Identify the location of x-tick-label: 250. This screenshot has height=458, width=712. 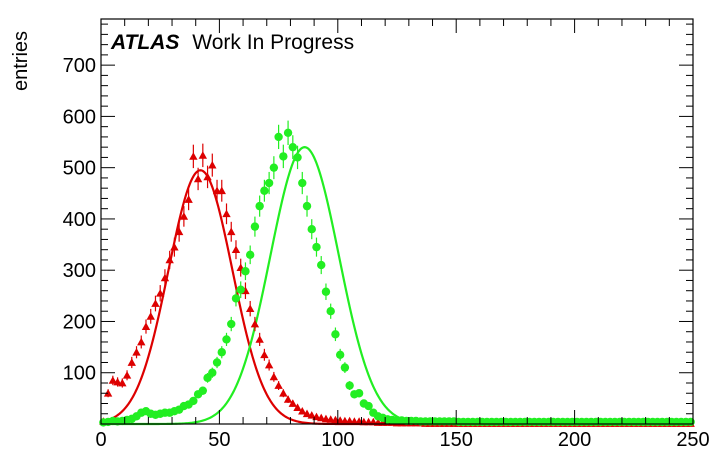
(692, 440).